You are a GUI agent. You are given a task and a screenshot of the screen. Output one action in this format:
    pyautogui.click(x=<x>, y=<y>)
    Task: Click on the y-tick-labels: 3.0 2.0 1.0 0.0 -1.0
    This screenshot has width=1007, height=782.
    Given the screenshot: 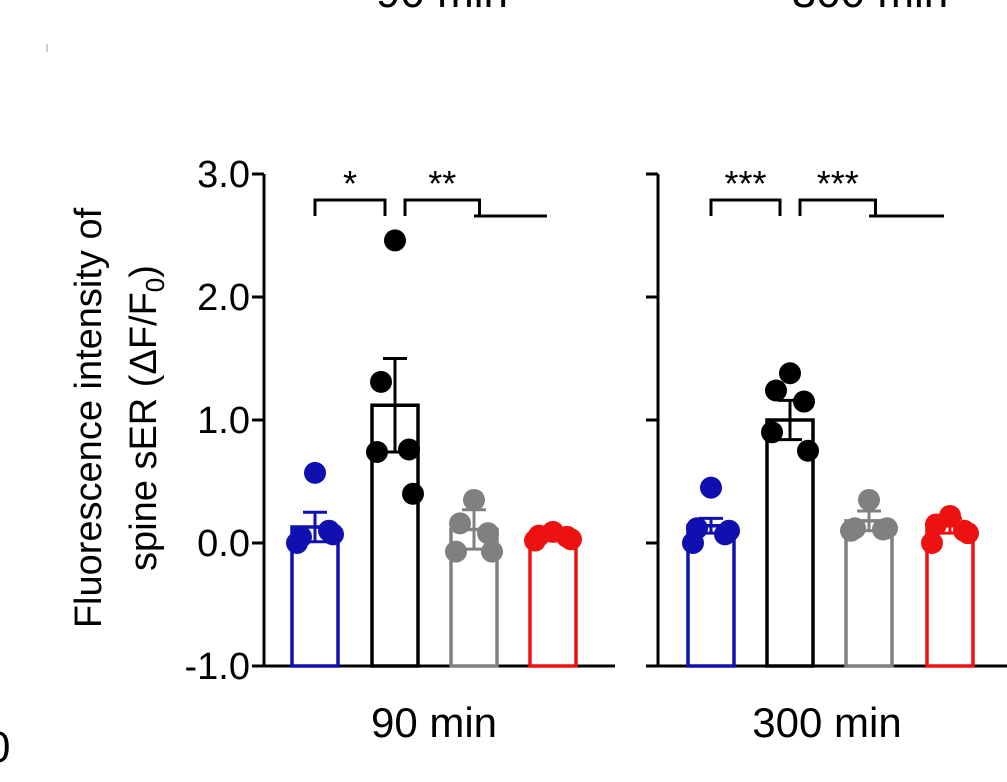 What is the action you would take?
    pyautogui.click(x=217, y=421)
    